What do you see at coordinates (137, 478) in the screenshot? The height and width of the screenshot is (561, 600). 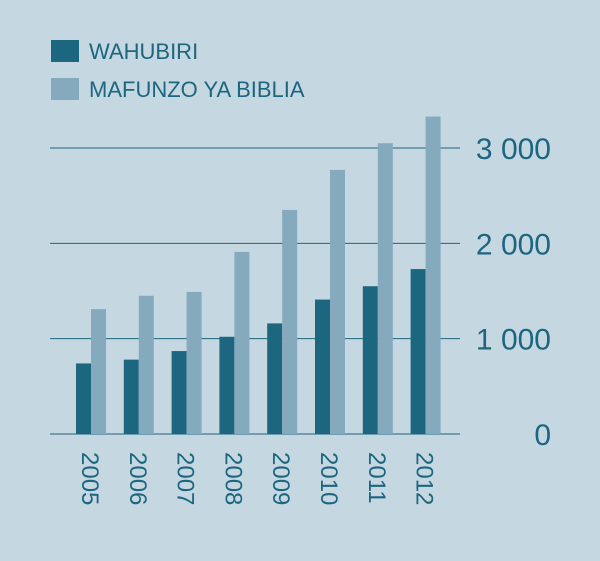 I see `x-tick-label: 2006` at bounding box center [137, 478].